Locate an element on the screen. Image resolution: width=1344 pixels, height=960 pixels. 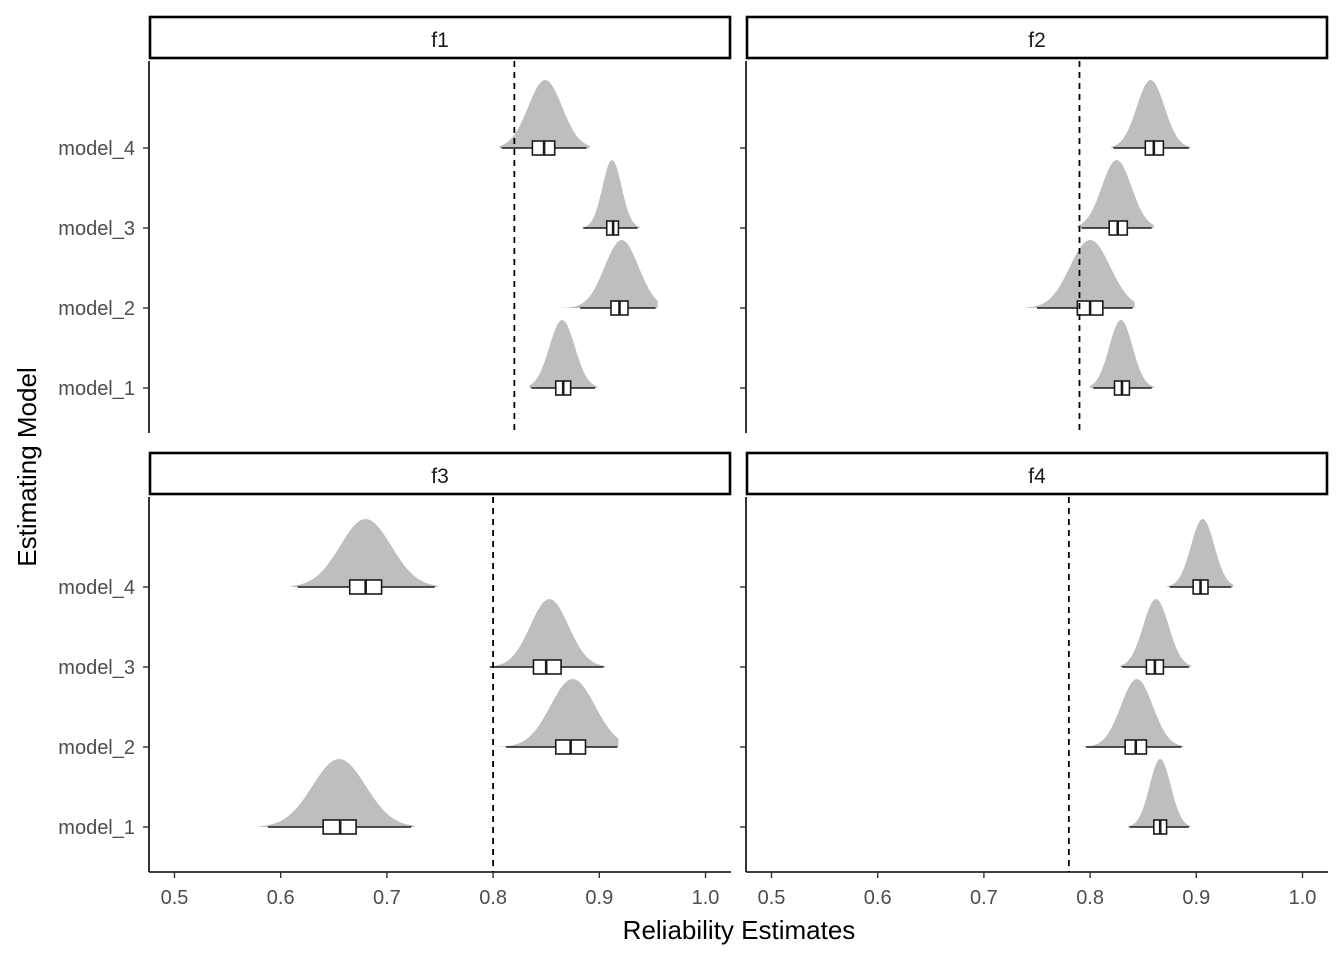
y-axis-title: Estimating Model is located at coordinates (27, 466).